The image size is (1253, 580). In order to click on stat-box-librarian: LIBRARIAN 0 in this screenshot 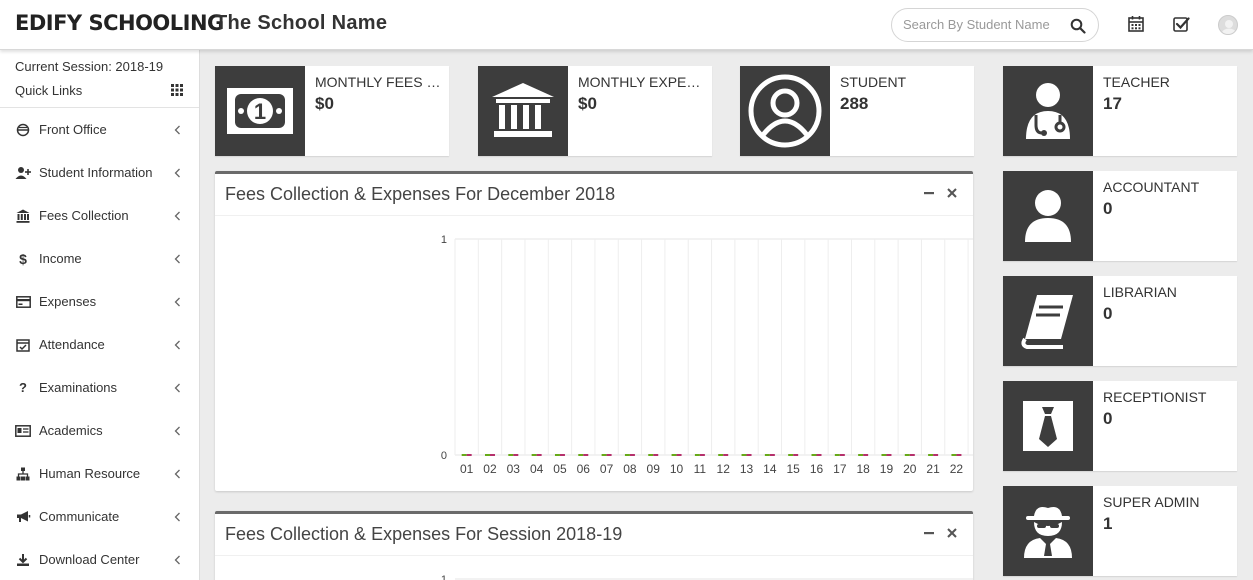, I will do `click(1120, 321)`.